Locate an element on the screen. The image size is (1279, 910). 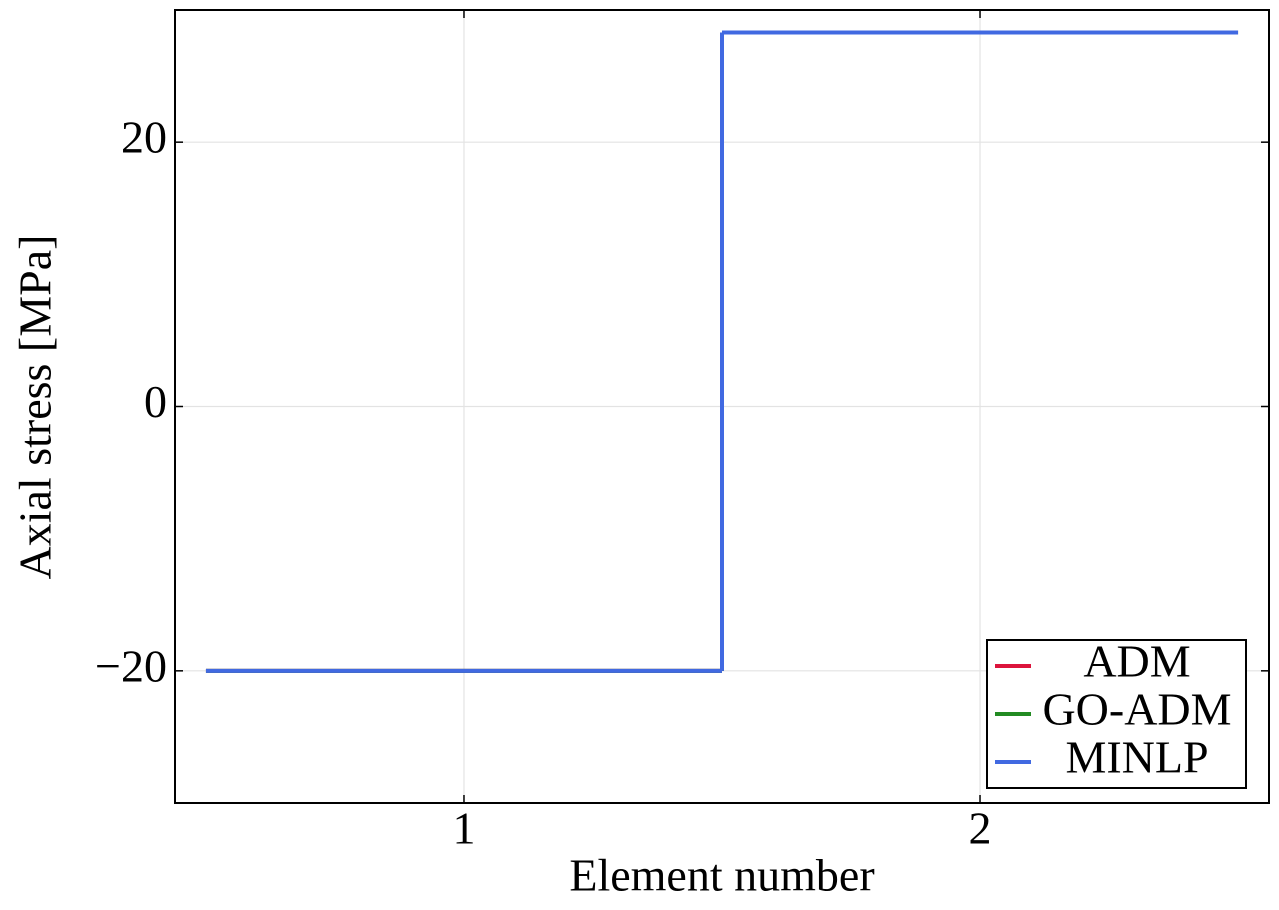
x-tick-label: 2 is located at coordinates (980, 828).